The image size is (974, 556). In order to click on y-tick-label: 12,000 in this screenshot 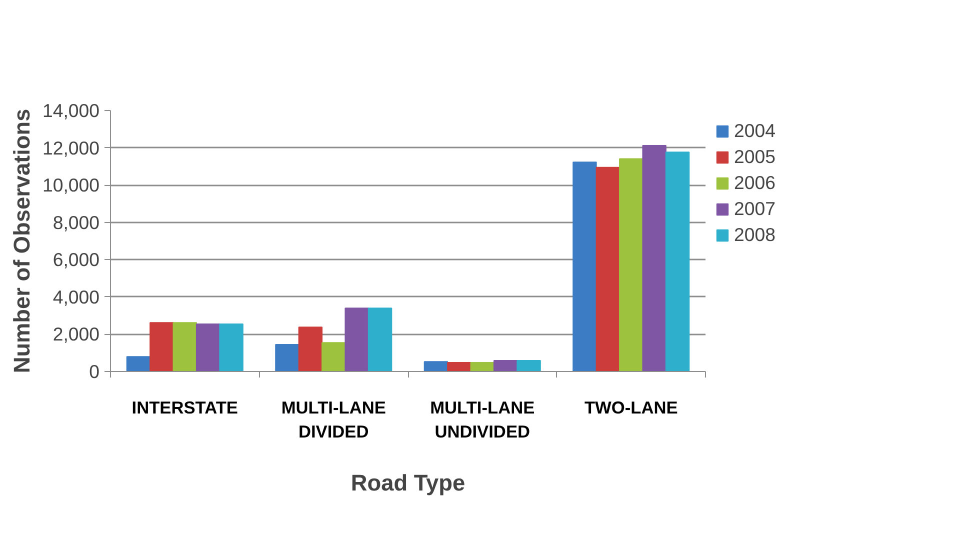, I will do `click(71, 147)`.